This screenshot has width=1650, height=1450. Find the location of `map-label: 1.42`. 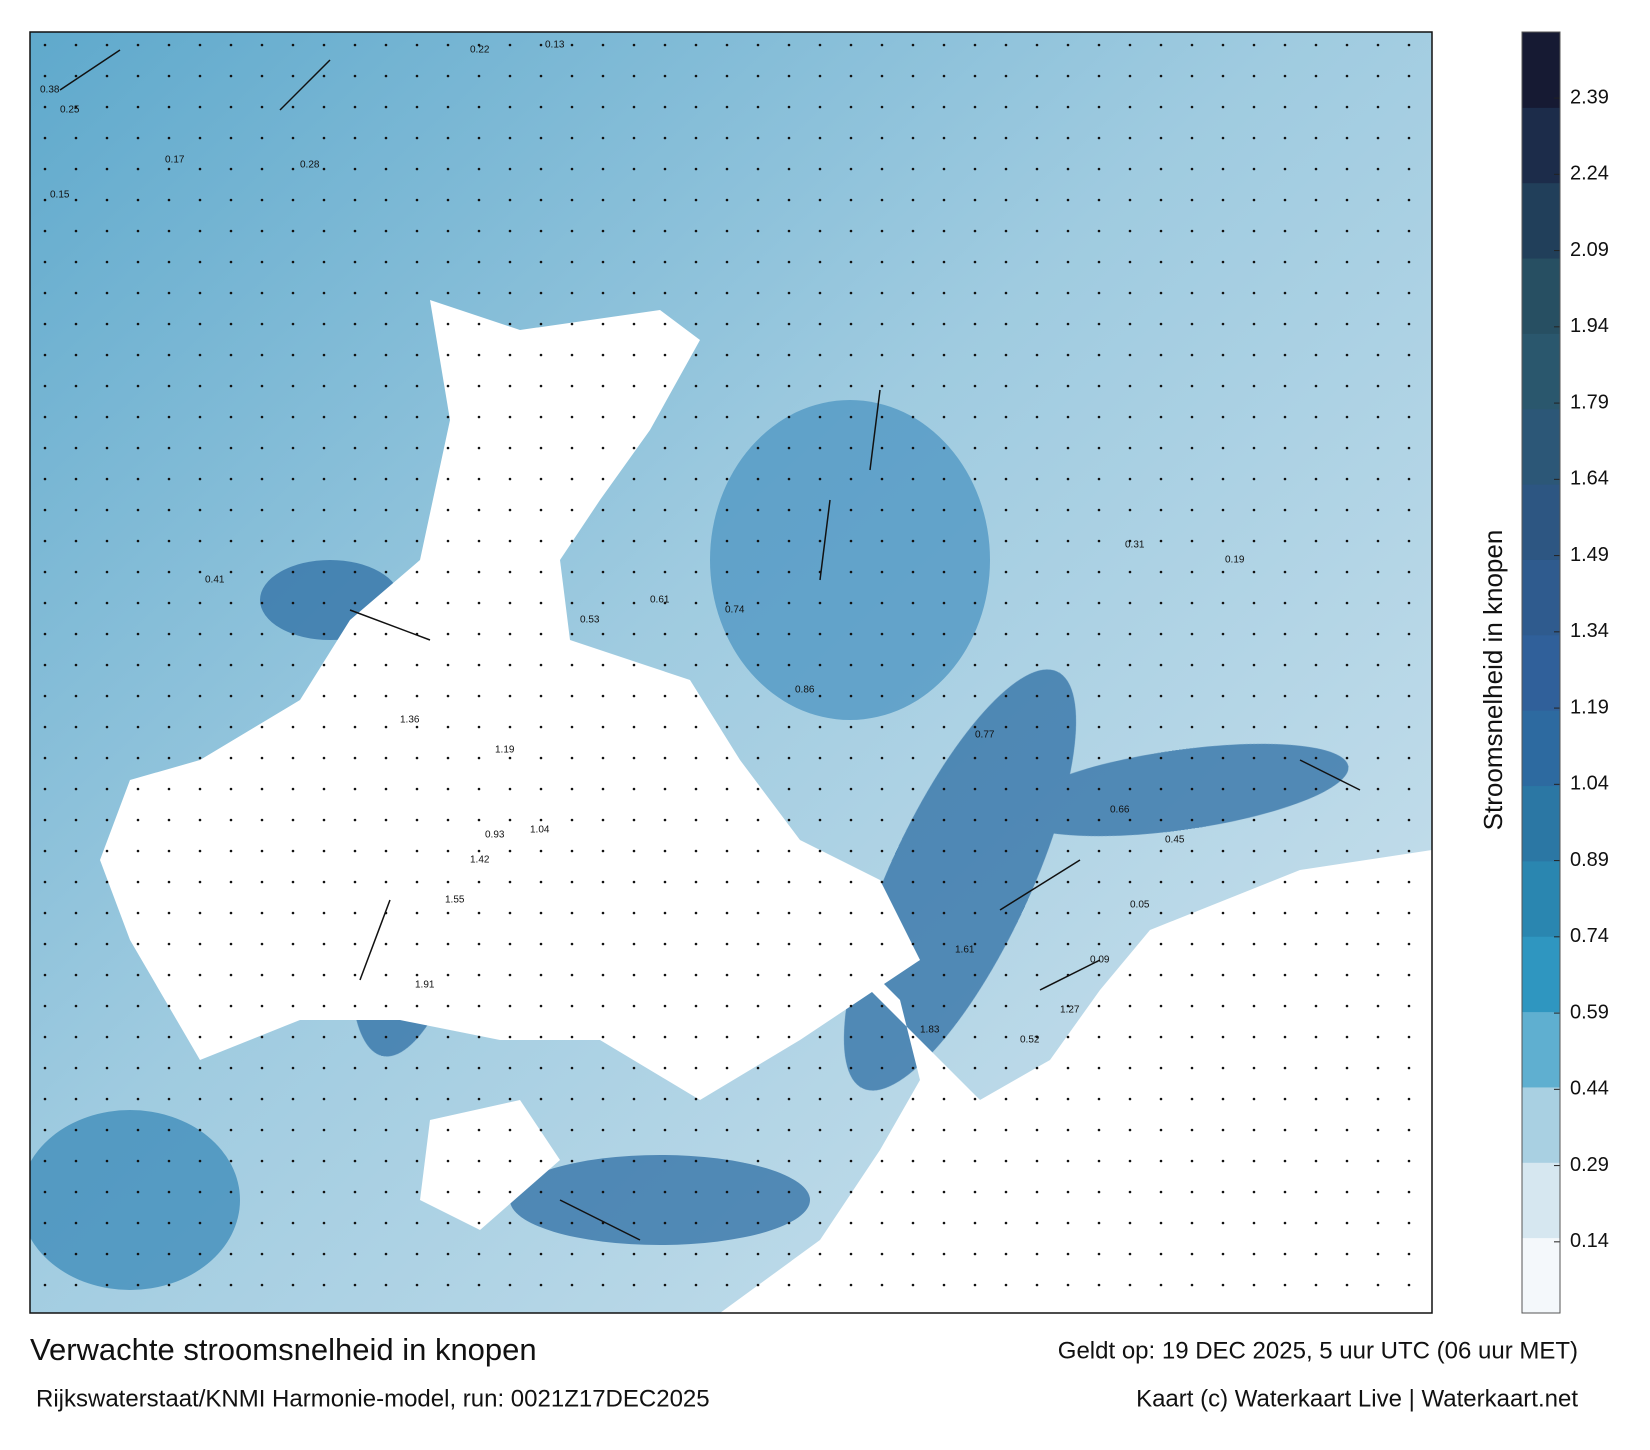

map-label: 1.42 is located at coordinates (480, 860).